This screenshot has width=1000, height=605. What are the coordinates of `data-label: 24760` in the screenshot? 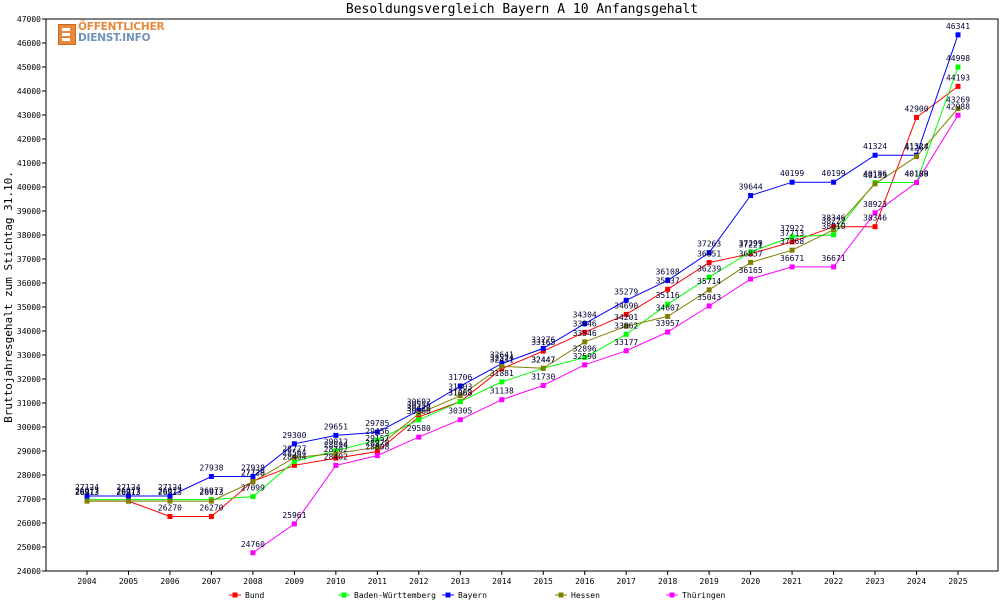 It's located at (253, 544).